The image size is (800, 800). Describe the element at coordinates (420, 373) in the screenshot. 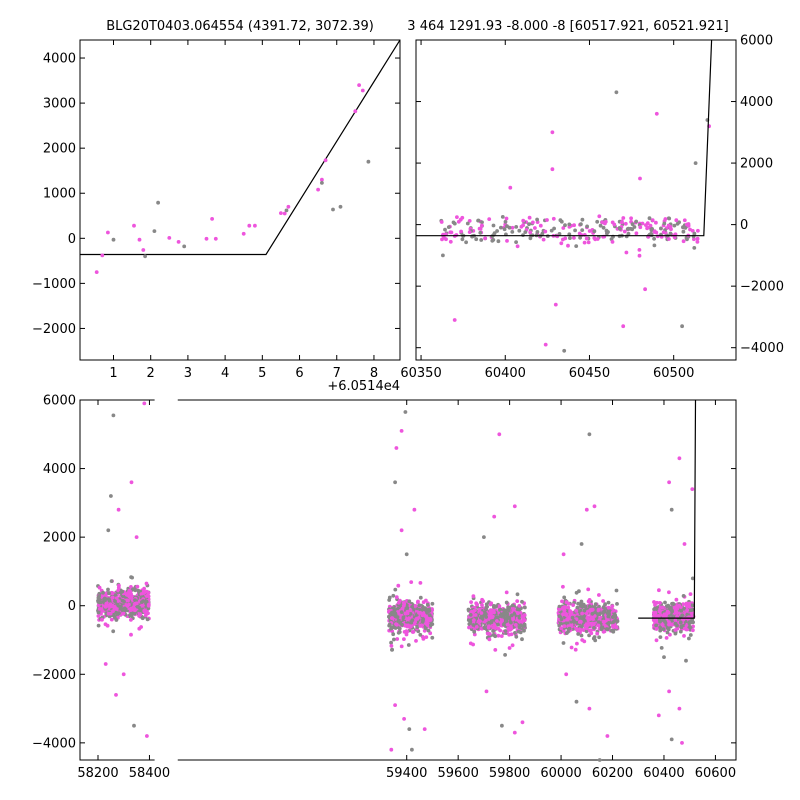

I see `x-tick-label: 60350` at that location.